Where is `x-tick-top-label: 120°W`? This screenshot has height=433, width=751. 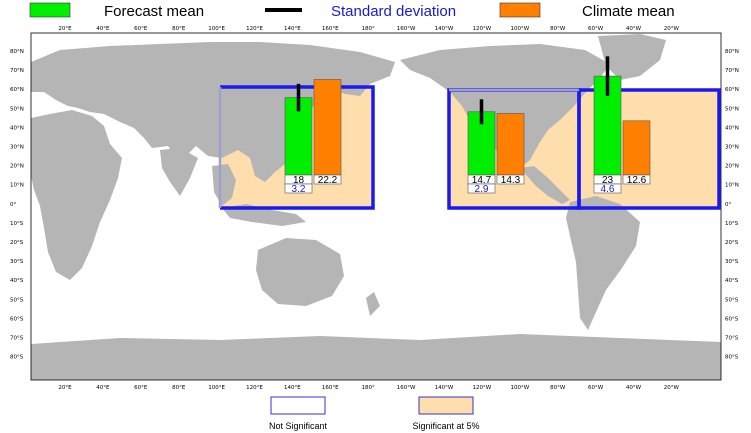
x-tick-top-label: 120°W is located at coordinates (482, 29).